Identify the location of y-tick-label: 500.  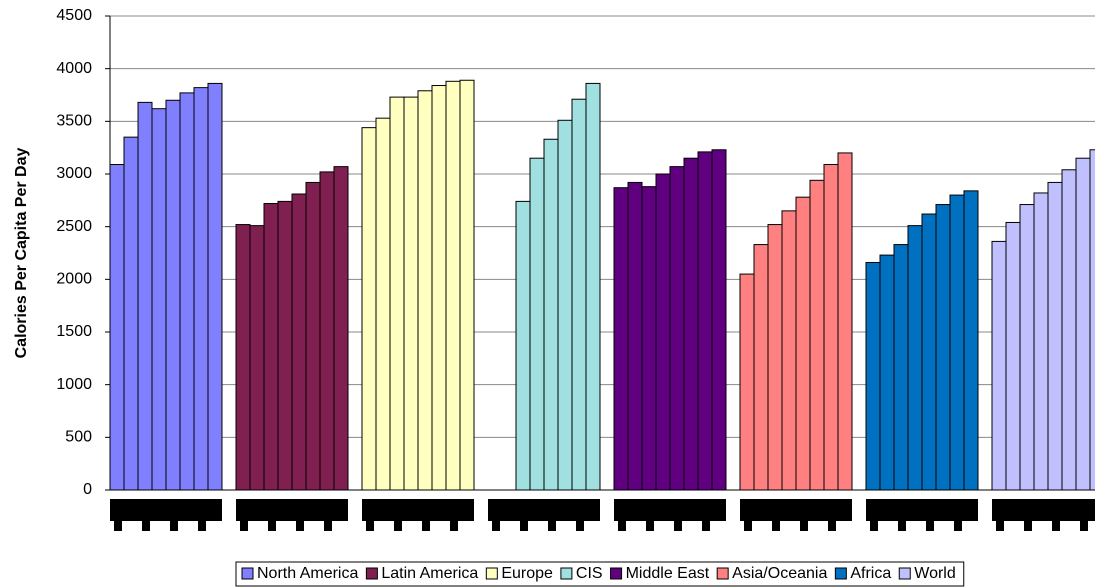
(78, 437).